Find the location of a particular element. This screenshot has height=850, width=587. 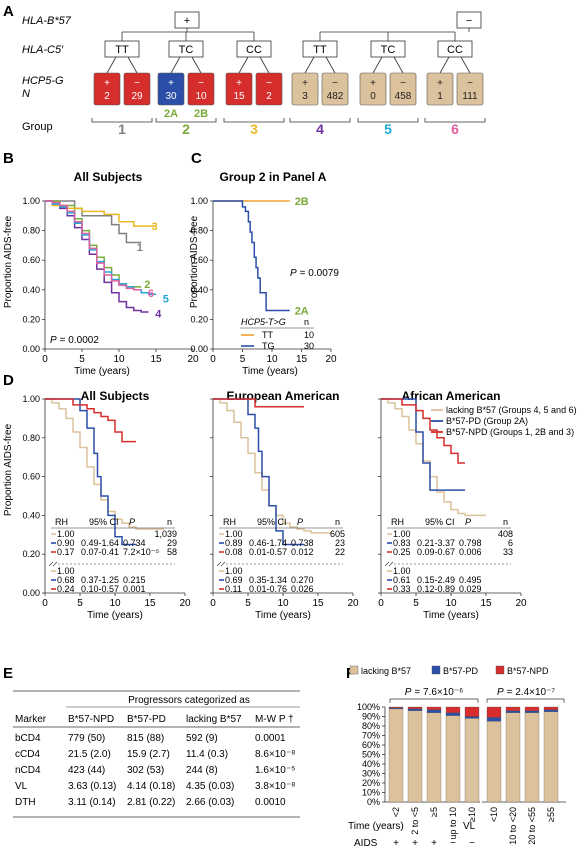

stat-header: 95% CI is located at coordinates (272, 522).